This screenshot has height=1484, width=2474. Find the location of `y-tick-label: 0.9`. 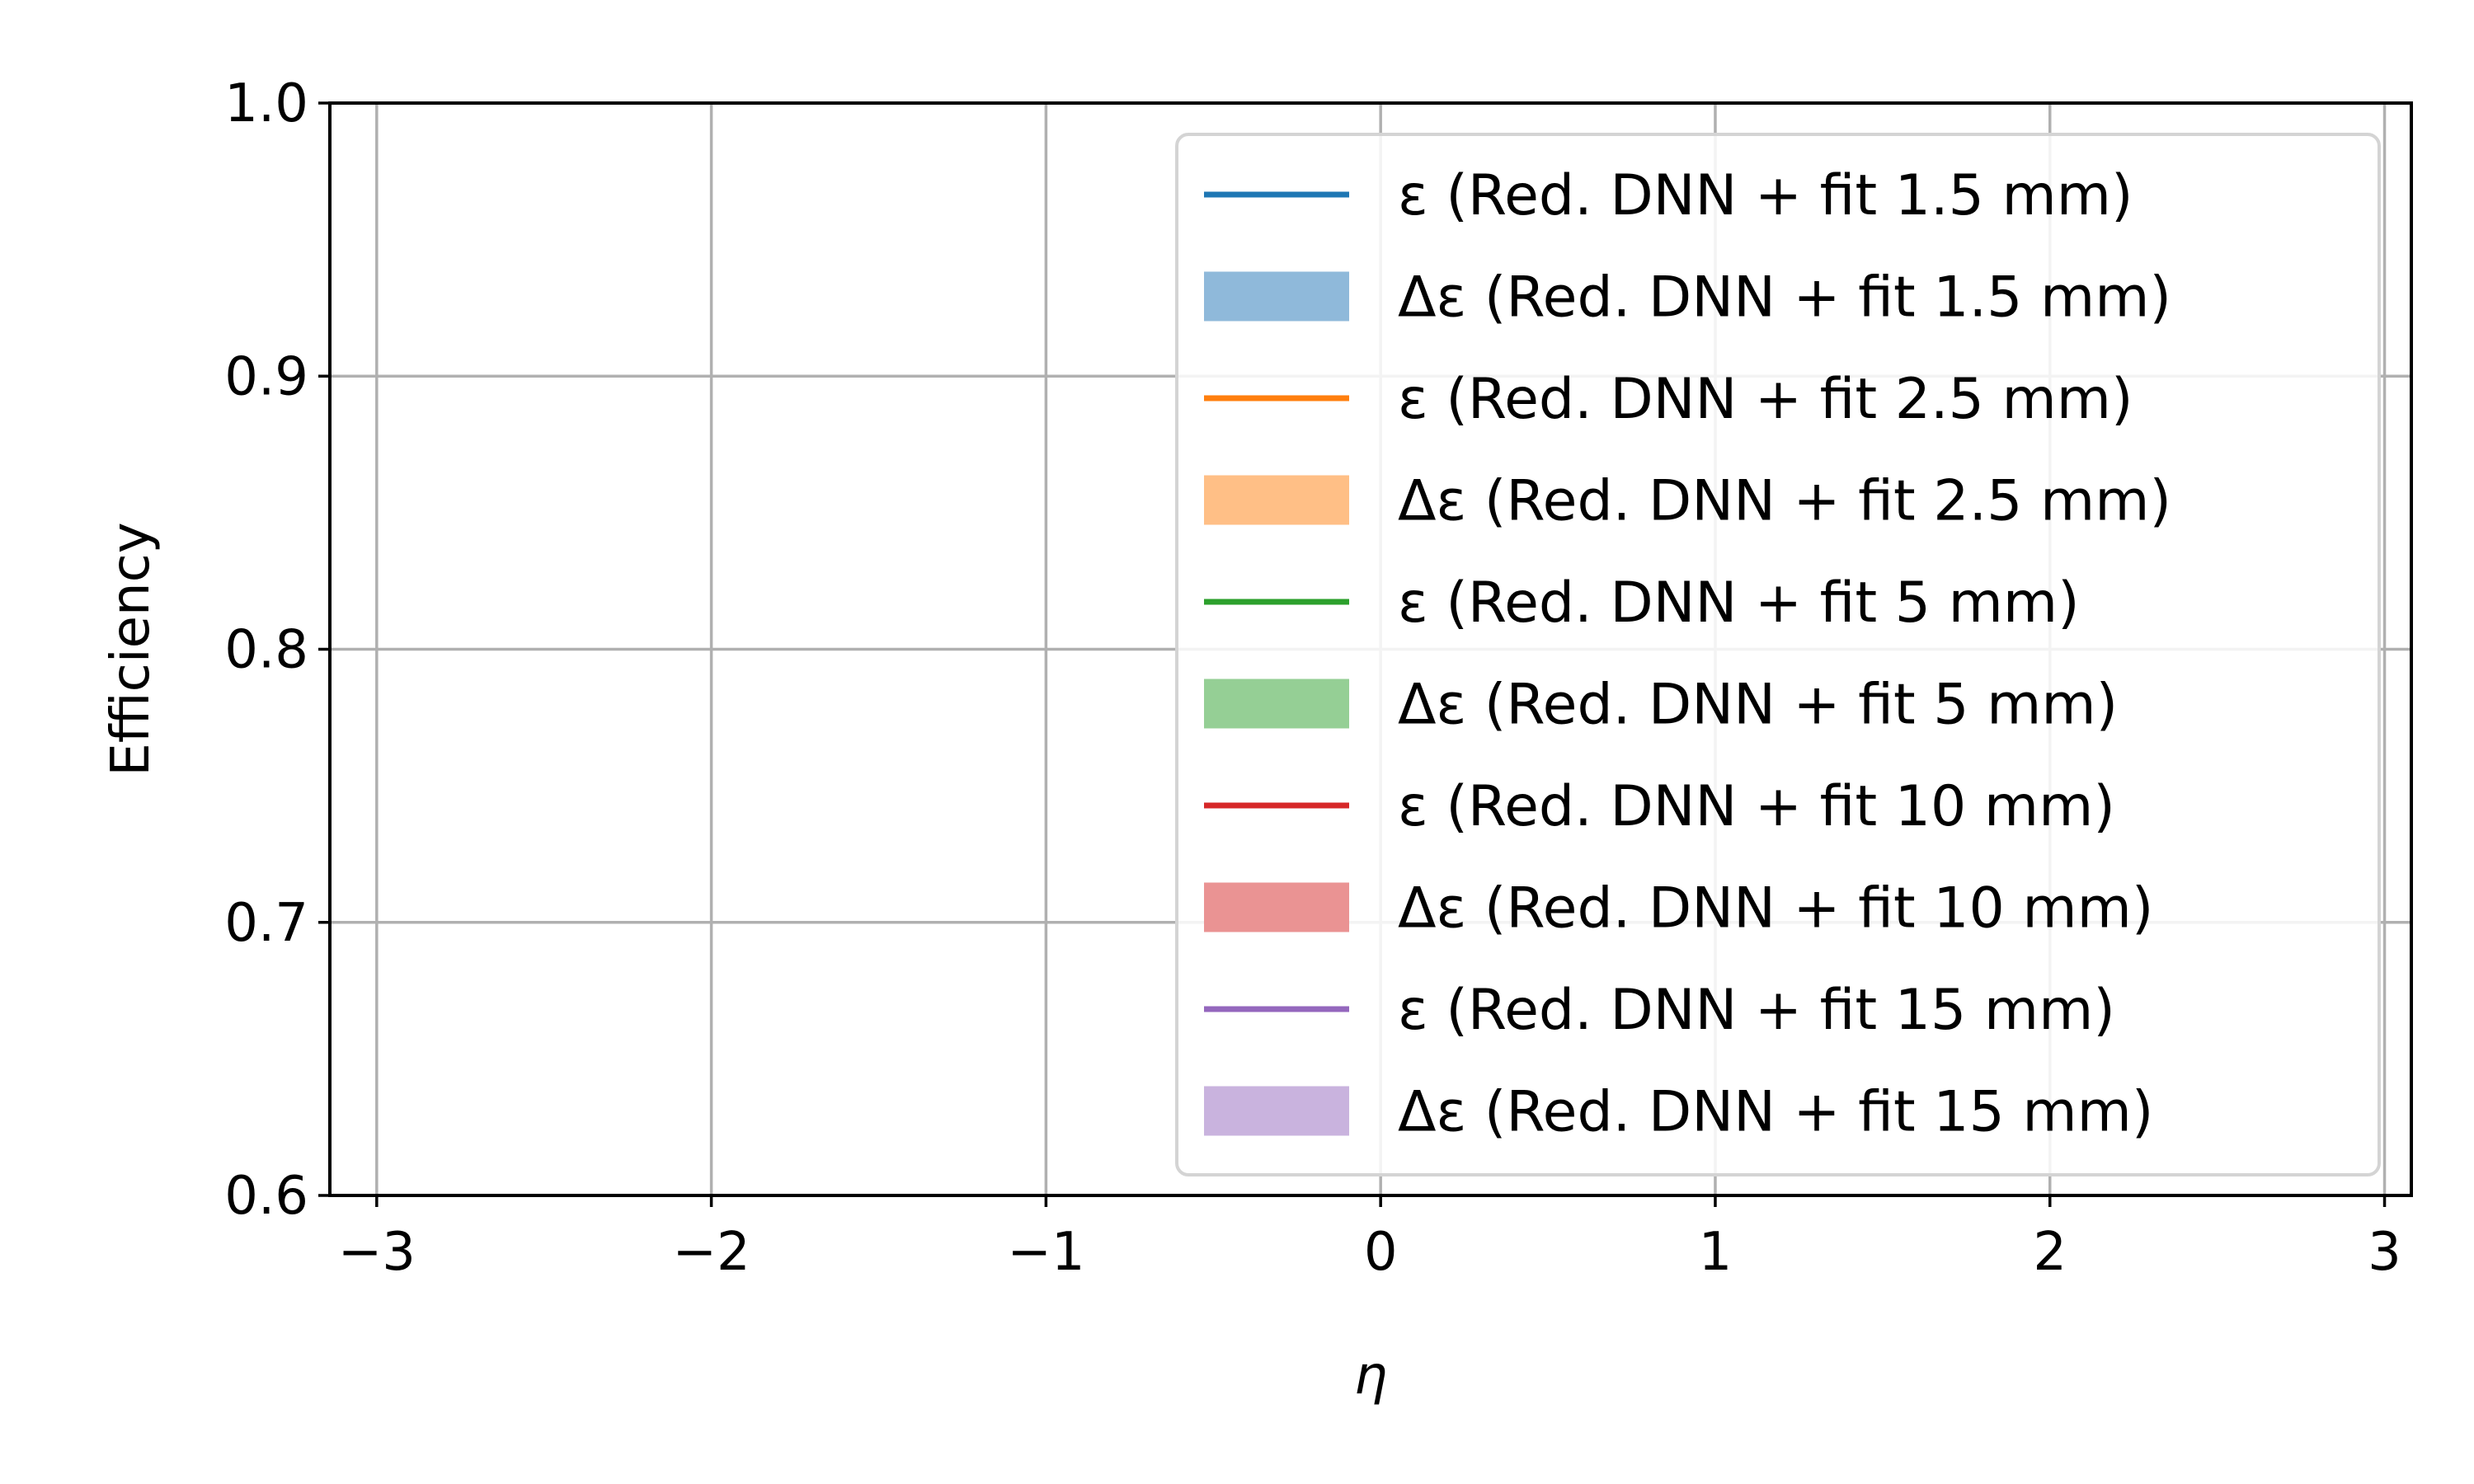

y-tick-label: 0.9 is located at coordinates (266, 376).